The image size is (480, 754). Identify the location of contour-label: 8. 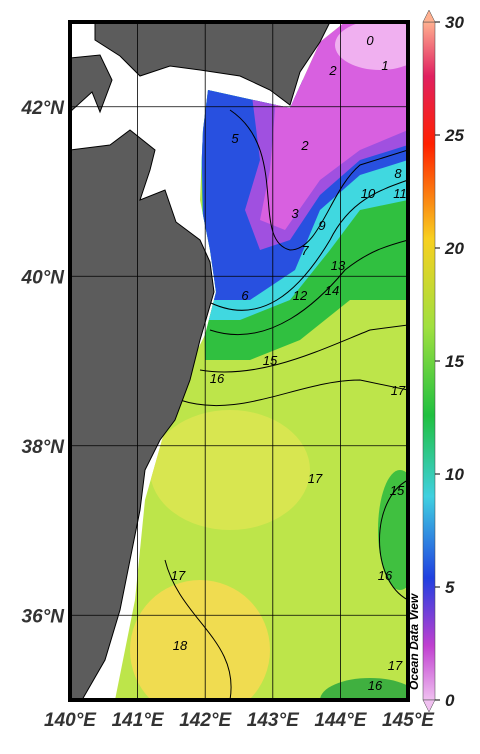
(398, 173).